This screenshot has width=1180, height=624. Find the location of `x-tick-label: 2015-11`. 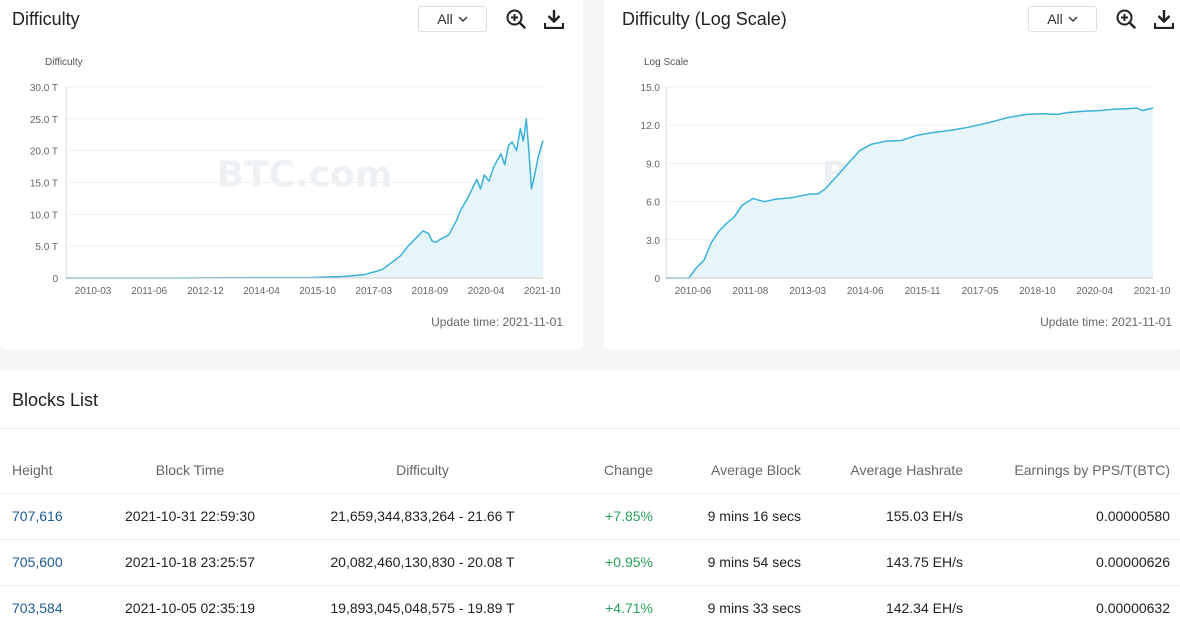

x-tick-label: 2015-11 is located at coordinates (923, 291).